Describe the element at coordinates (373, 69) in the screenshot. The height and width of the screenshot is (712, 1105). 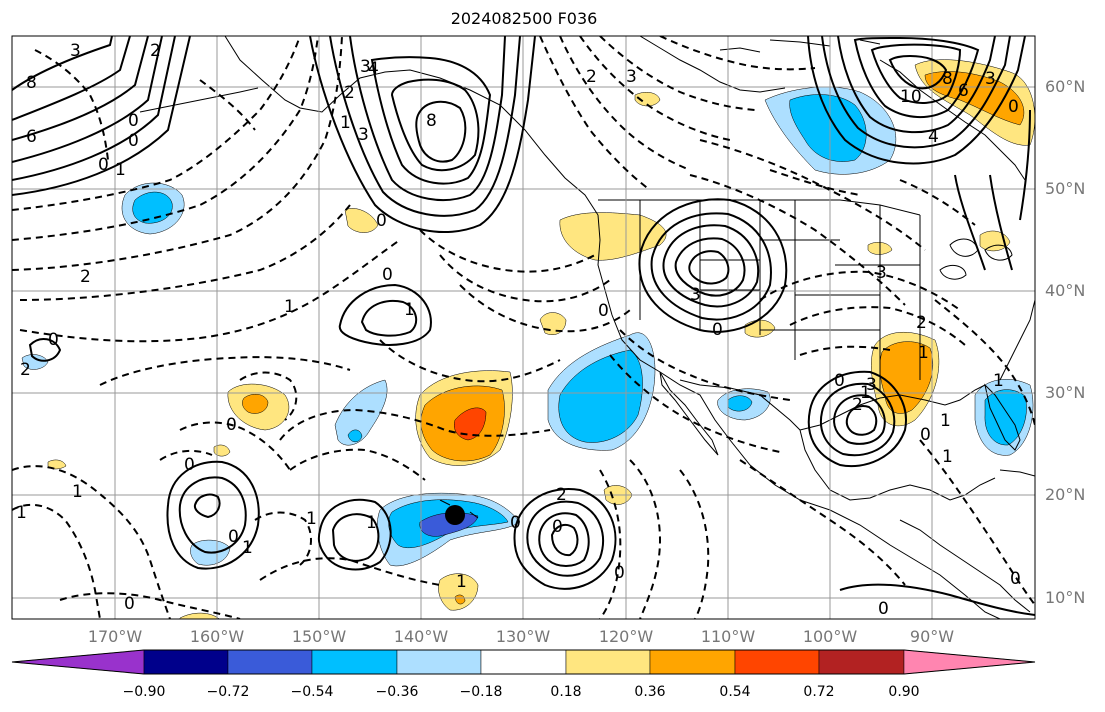
I see `contour-label: 4` at that location.